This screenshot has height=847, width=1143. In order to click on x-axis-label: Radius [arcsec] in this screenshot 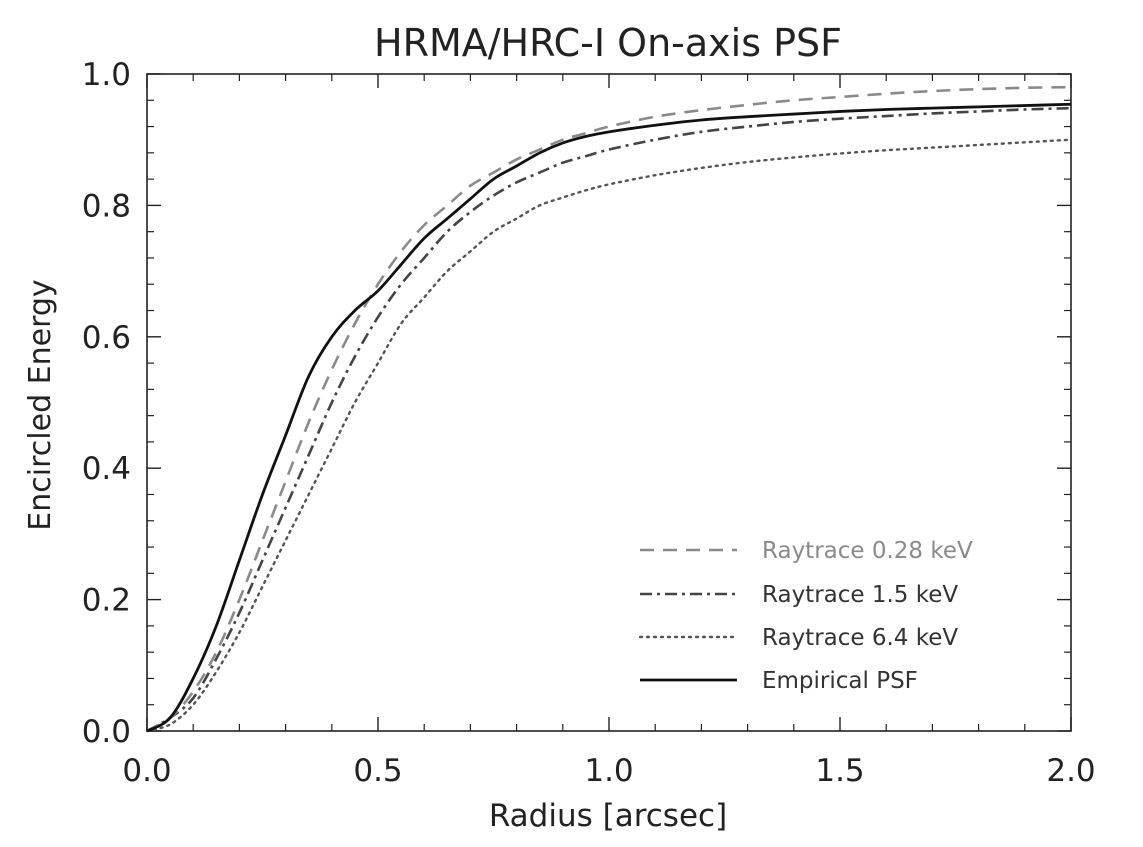, I will do `click(608, 816)`.